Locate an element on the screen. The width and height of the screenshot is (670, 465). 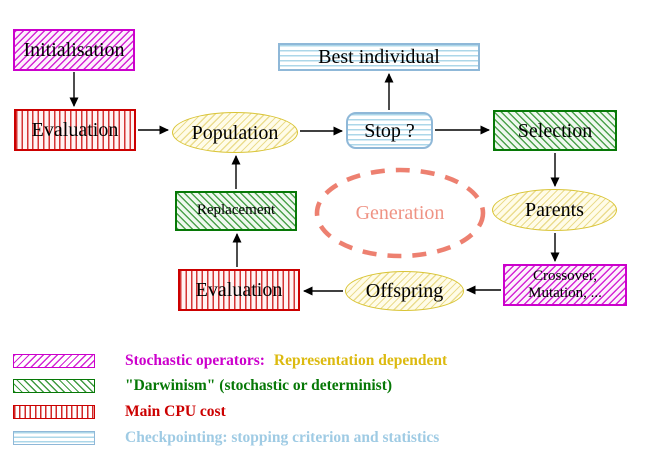
node-generation-label: Generation is located at coordinates (400, 212).